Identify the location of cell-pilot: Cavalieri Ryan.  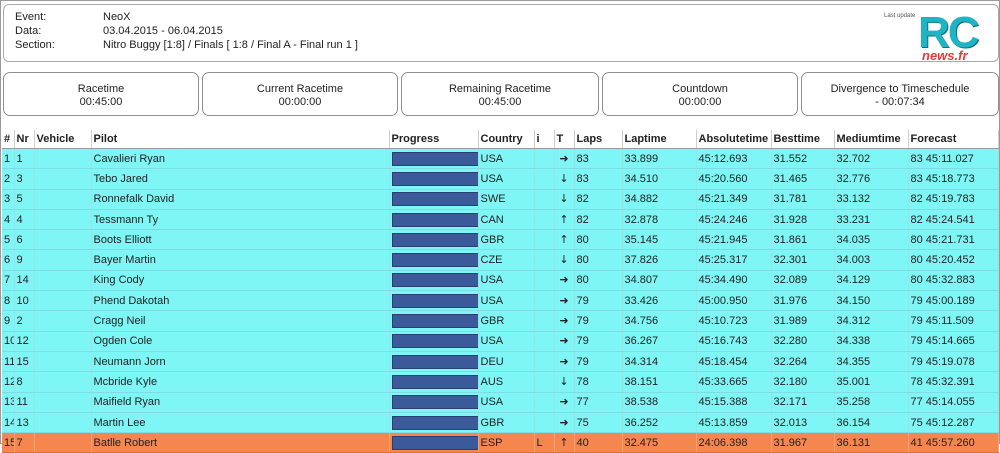
(240, 159).